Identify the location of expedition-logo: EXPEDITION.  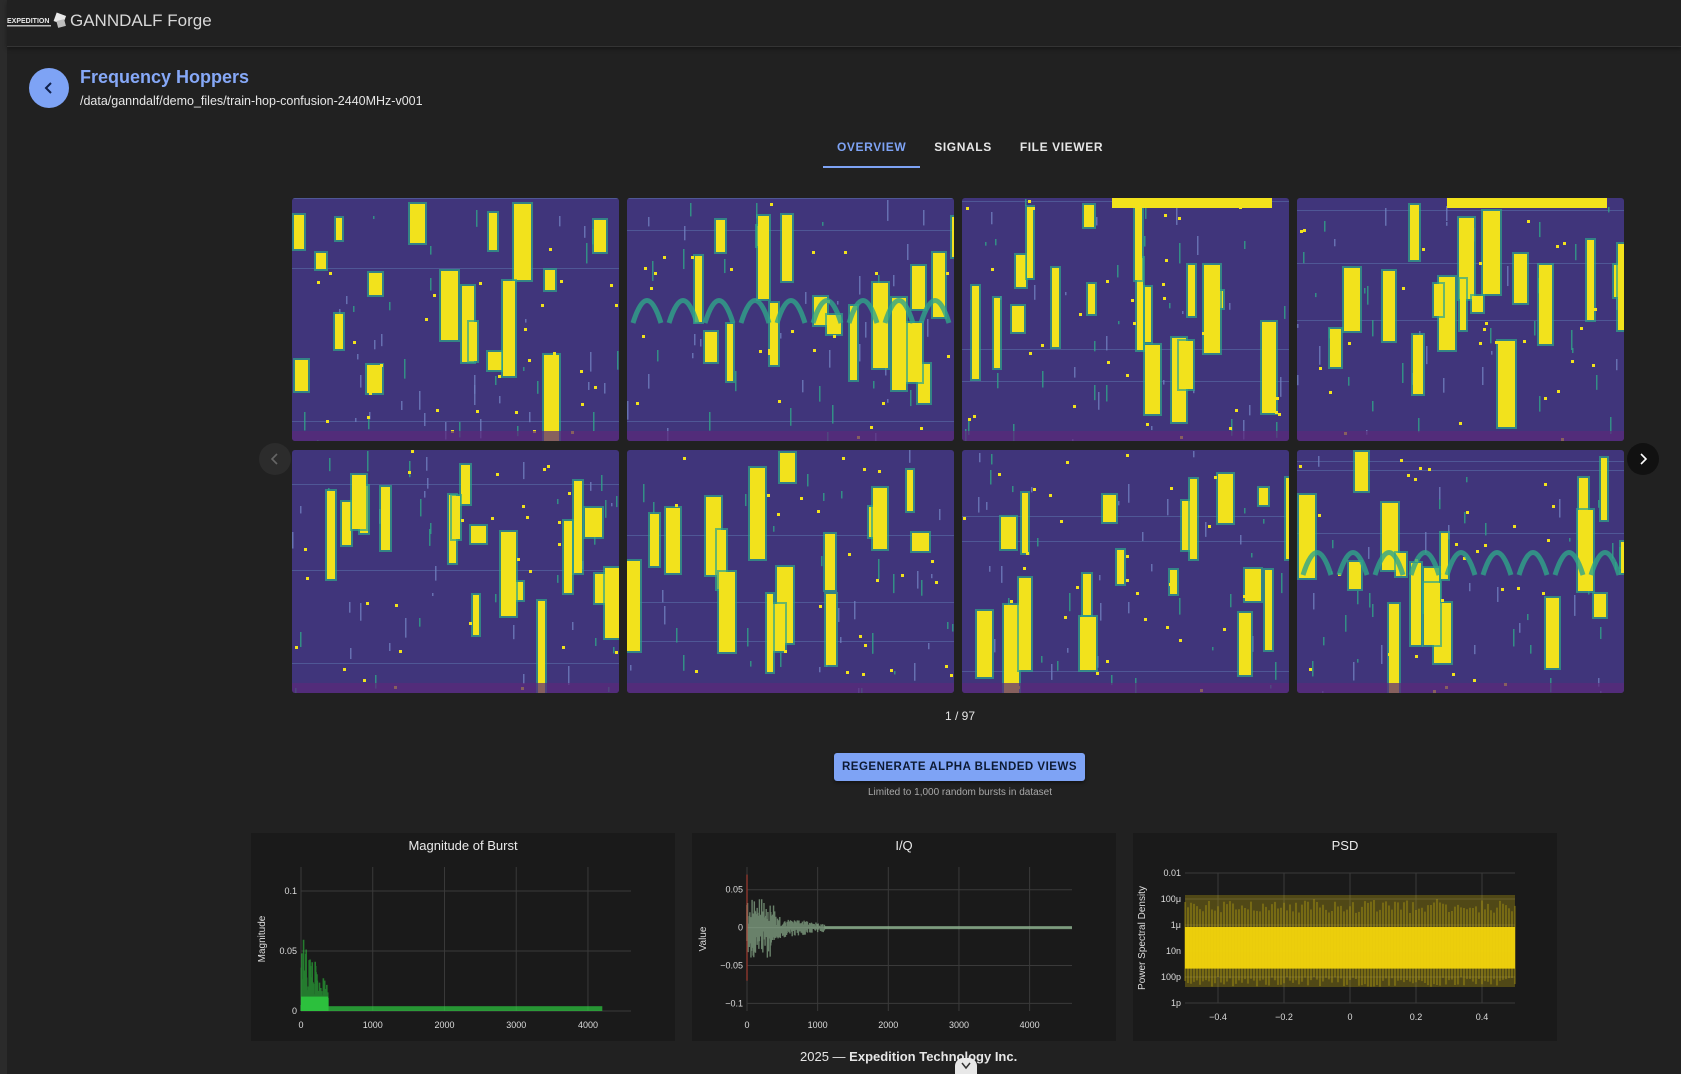
(37, 20).